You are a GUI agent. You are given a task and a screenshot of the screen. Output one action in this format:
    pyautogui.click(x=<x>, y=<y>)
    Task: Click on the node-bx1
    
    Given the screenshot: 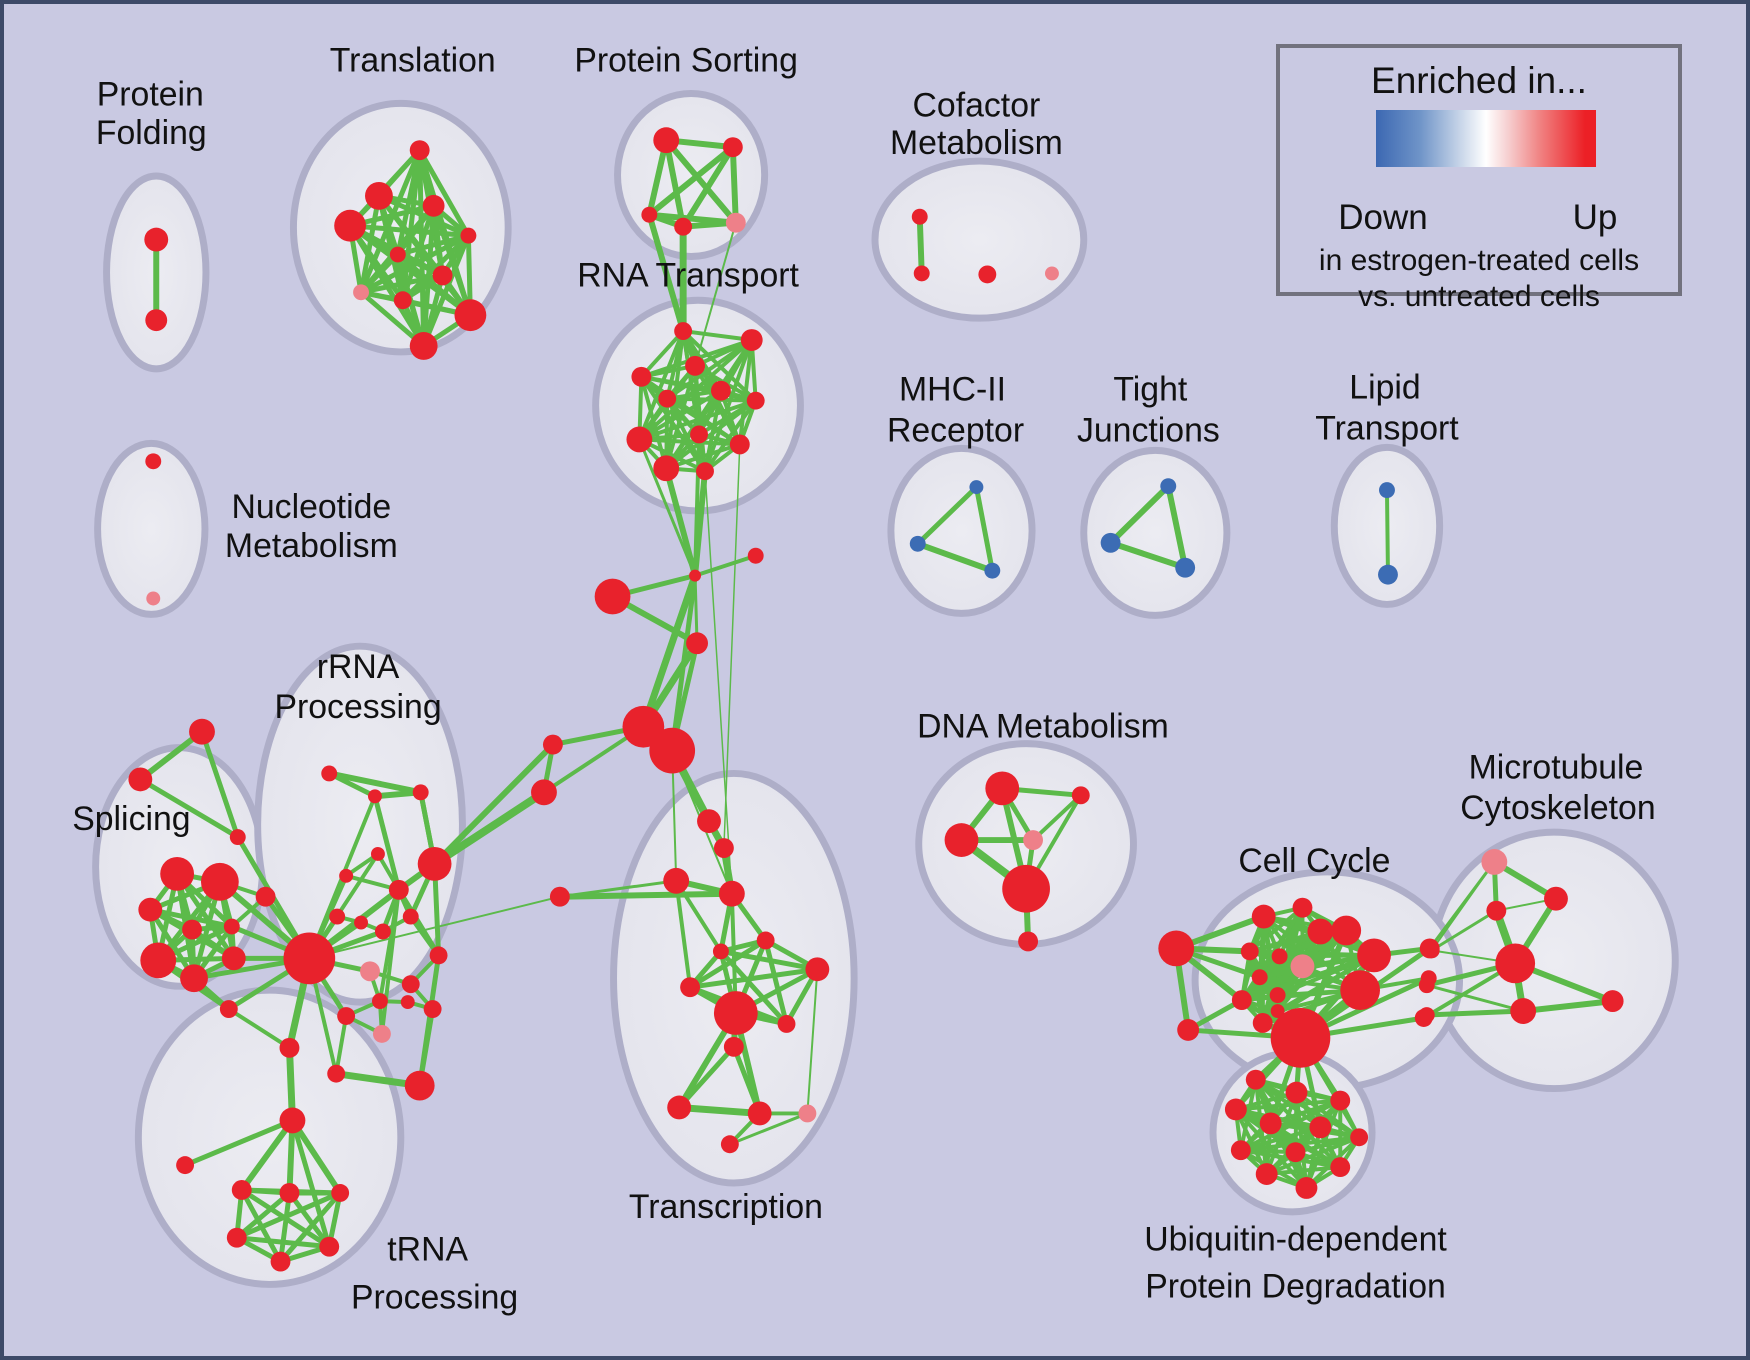 What is the action you would take?
    pyautogui.click(x=336, y=1073)
    